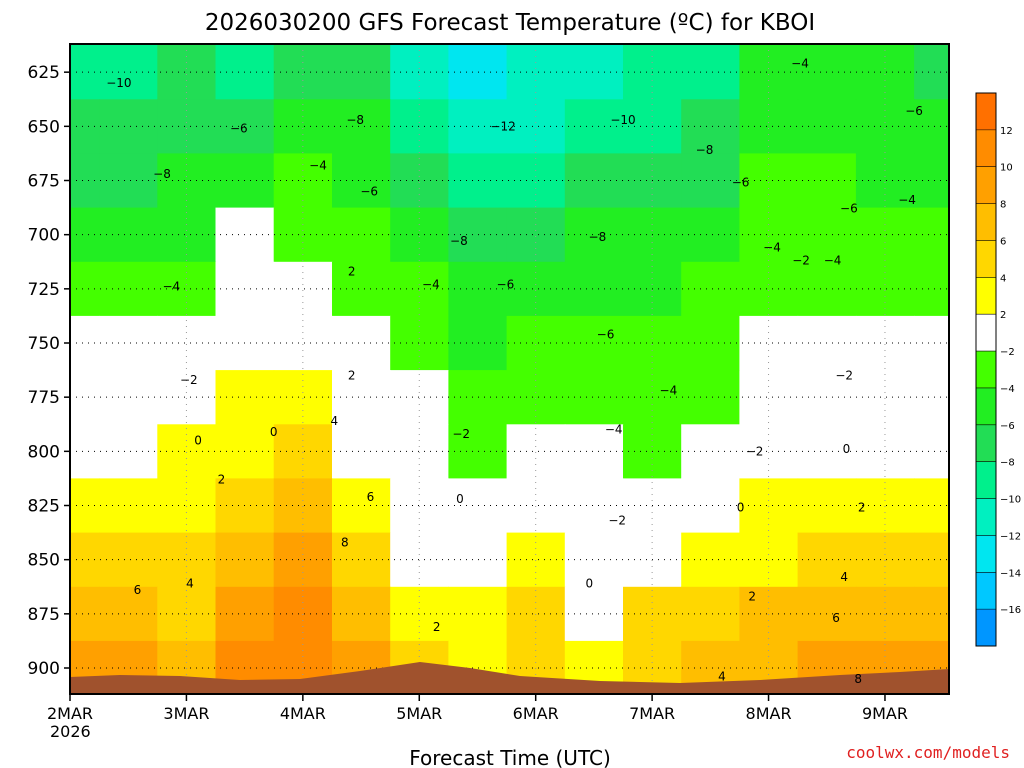  What do you see at coordinates (536, 713) in the screenshot?
I see `x-tick-label: 6MAR` at bounding box center [536, 713].